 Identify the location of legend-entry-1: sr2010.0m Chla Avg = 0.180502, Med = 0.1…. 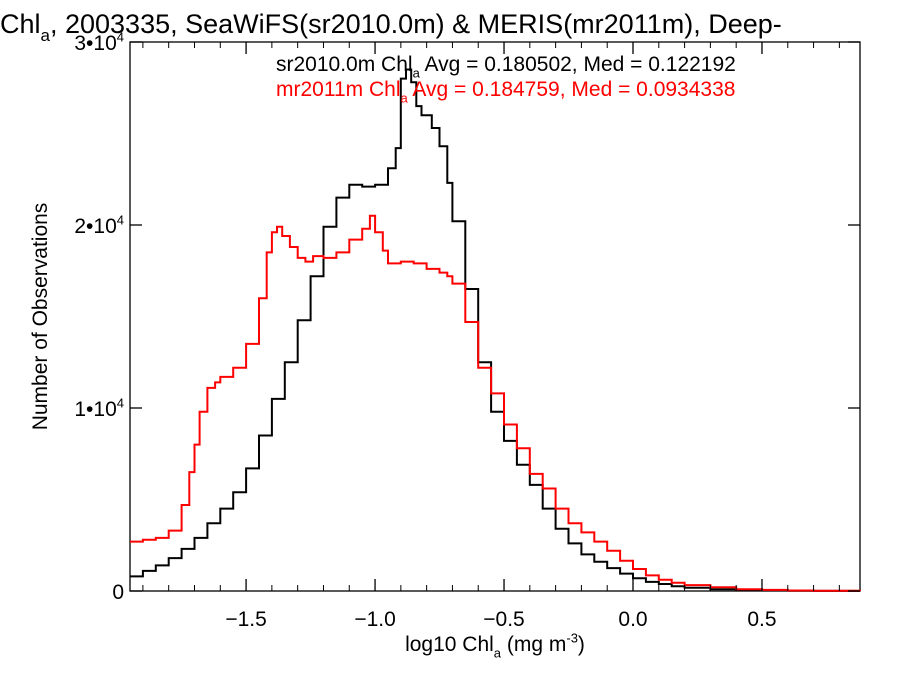
(506, 66).